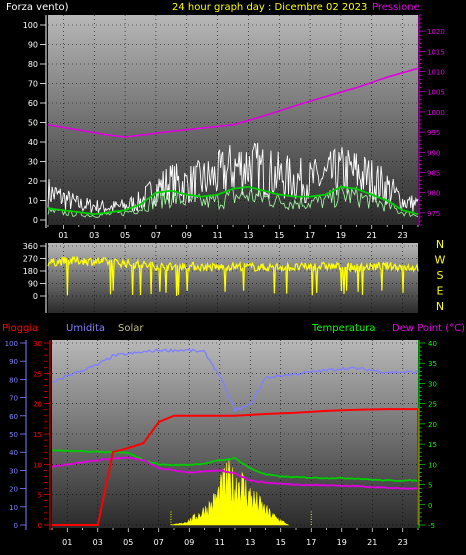  What do you see at coordinates (372, 235) in the screenshot?
I see `wind-hour-label: 21` at bounding box center [372, 235].